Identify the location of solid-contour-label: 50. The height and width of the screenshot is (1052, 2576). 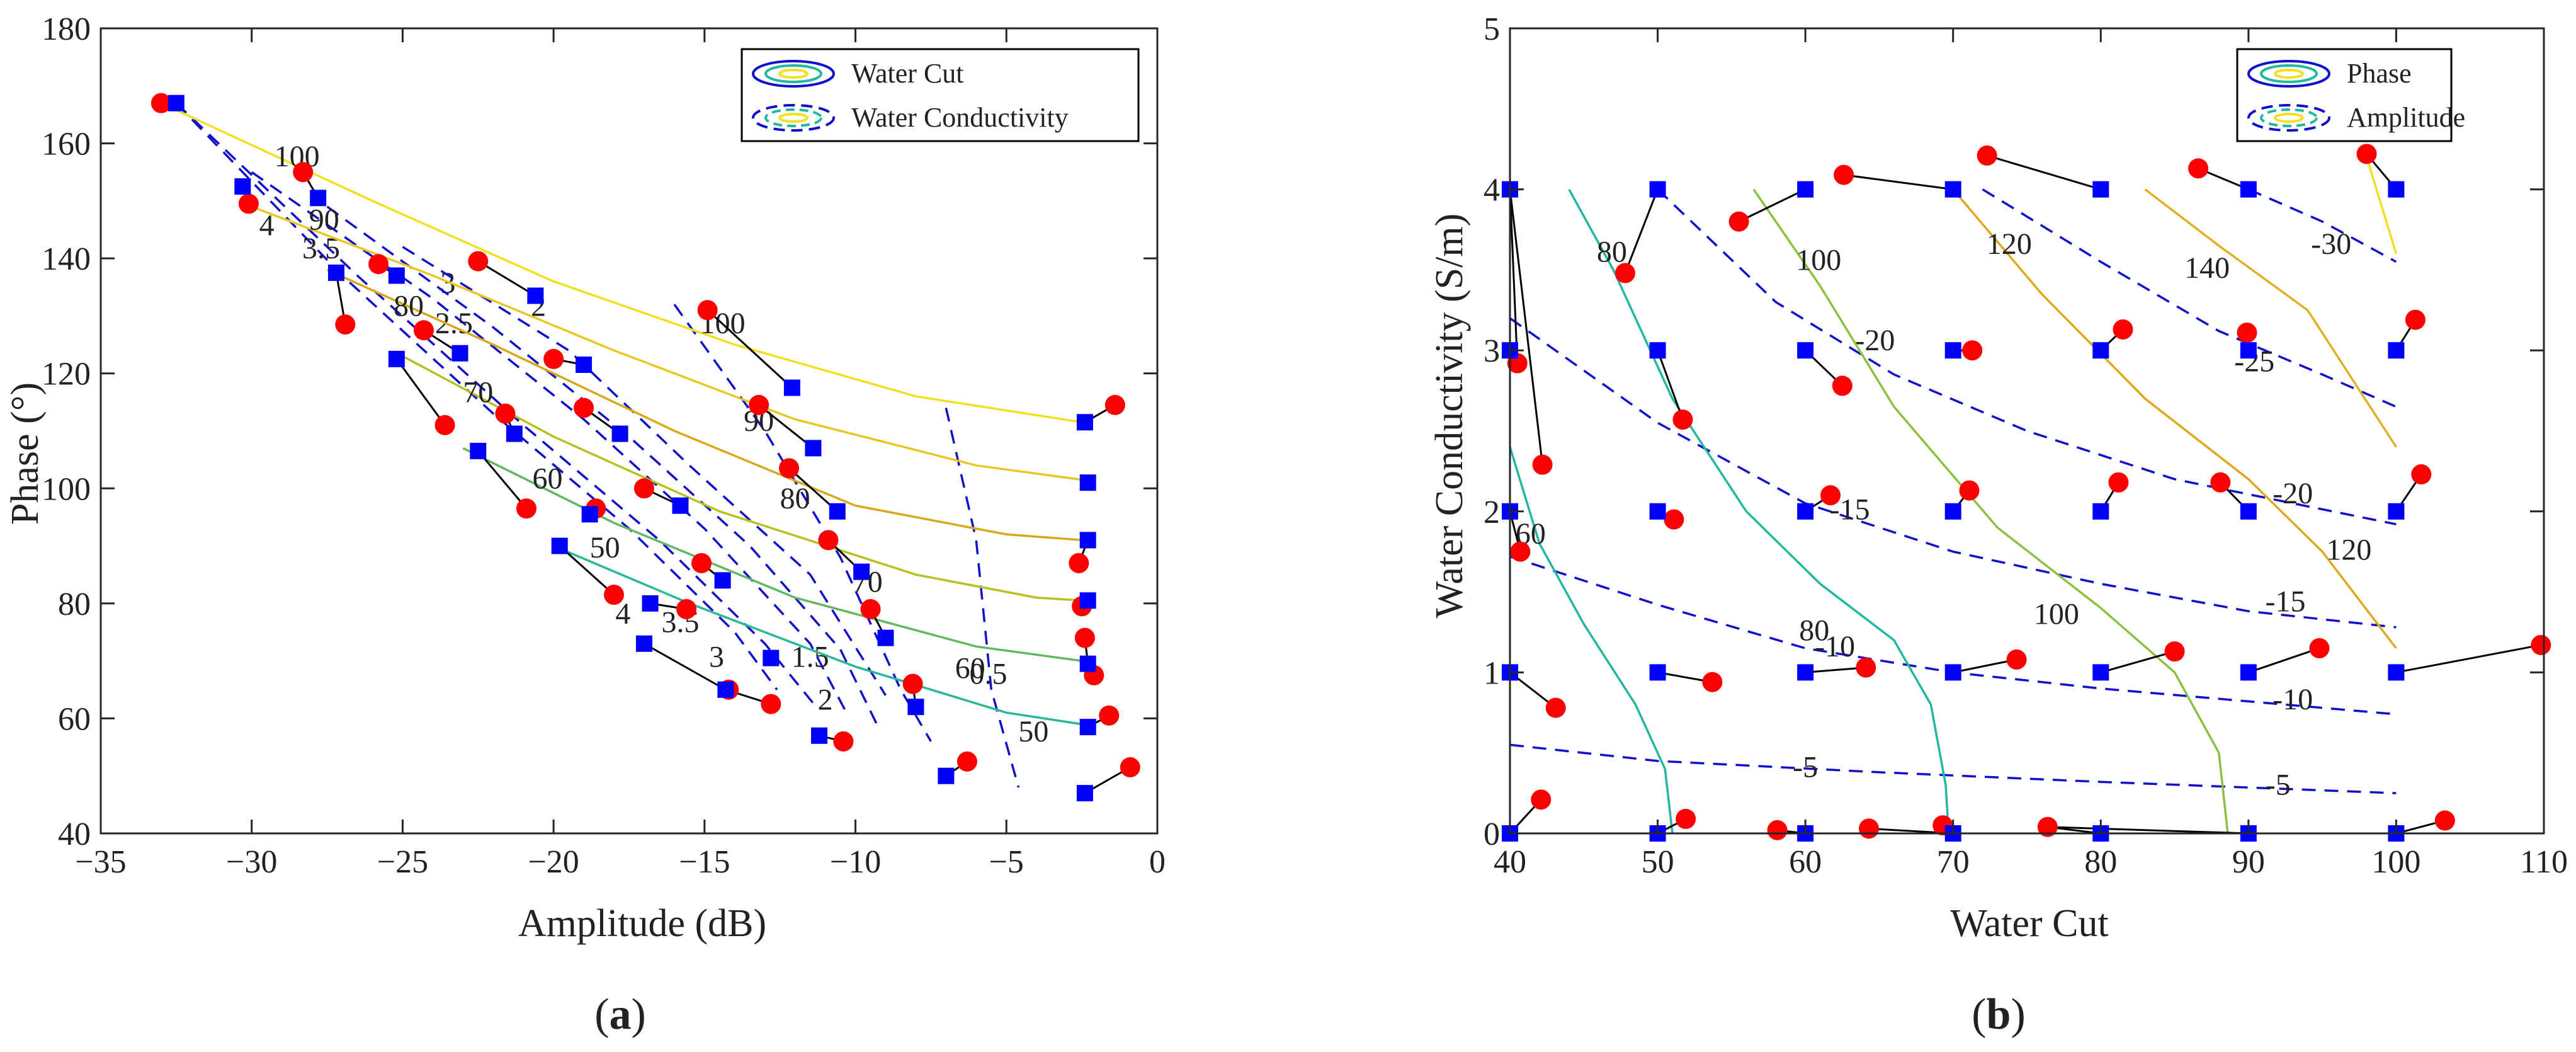
(1033, 731).